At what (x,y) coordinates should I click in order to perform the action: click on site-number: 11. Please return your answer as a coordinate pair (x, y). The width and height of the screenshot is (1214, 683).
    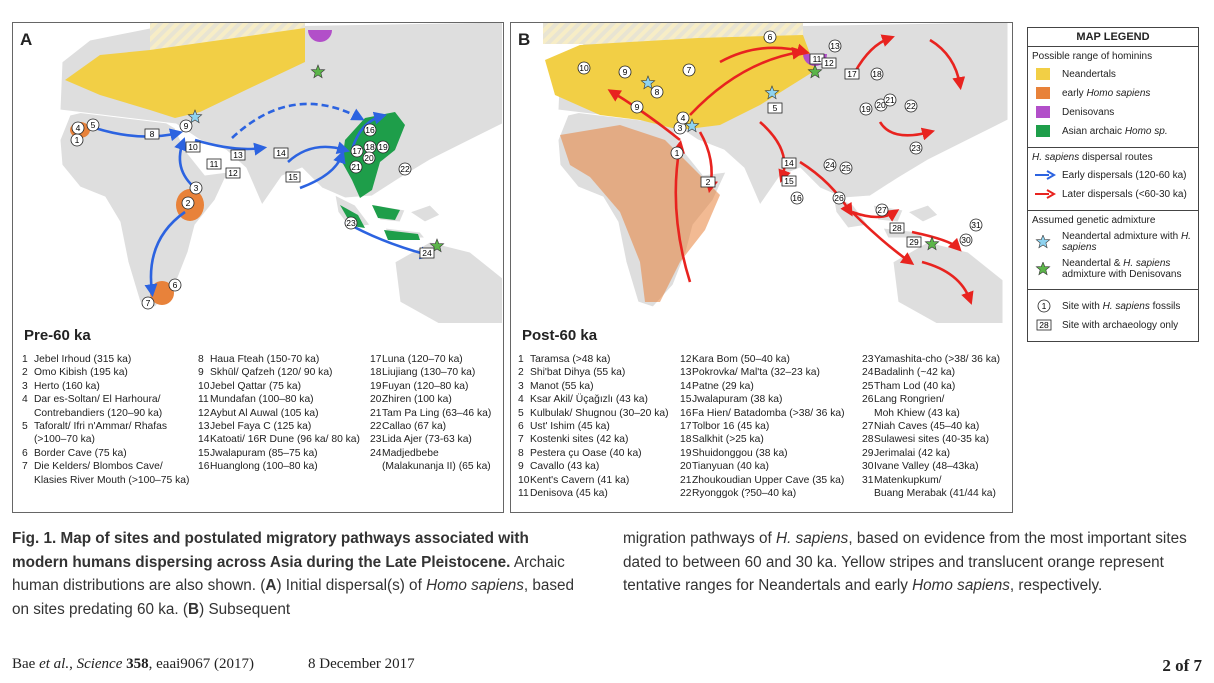
    Looking at the image, I should click on (523, 494).